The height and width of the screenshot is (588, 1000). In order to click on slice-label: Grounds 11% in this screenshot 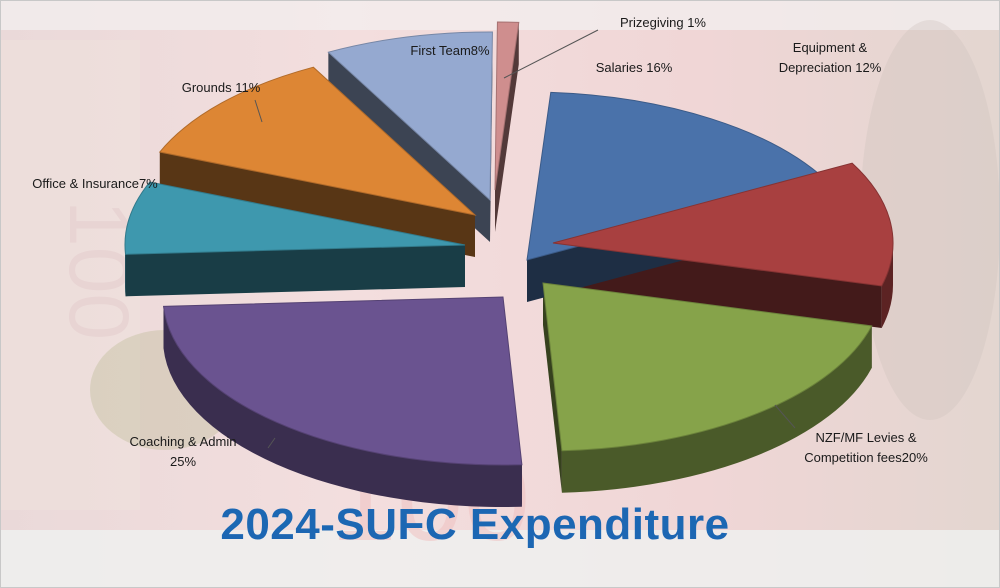, I will do `click(221, 87)`.